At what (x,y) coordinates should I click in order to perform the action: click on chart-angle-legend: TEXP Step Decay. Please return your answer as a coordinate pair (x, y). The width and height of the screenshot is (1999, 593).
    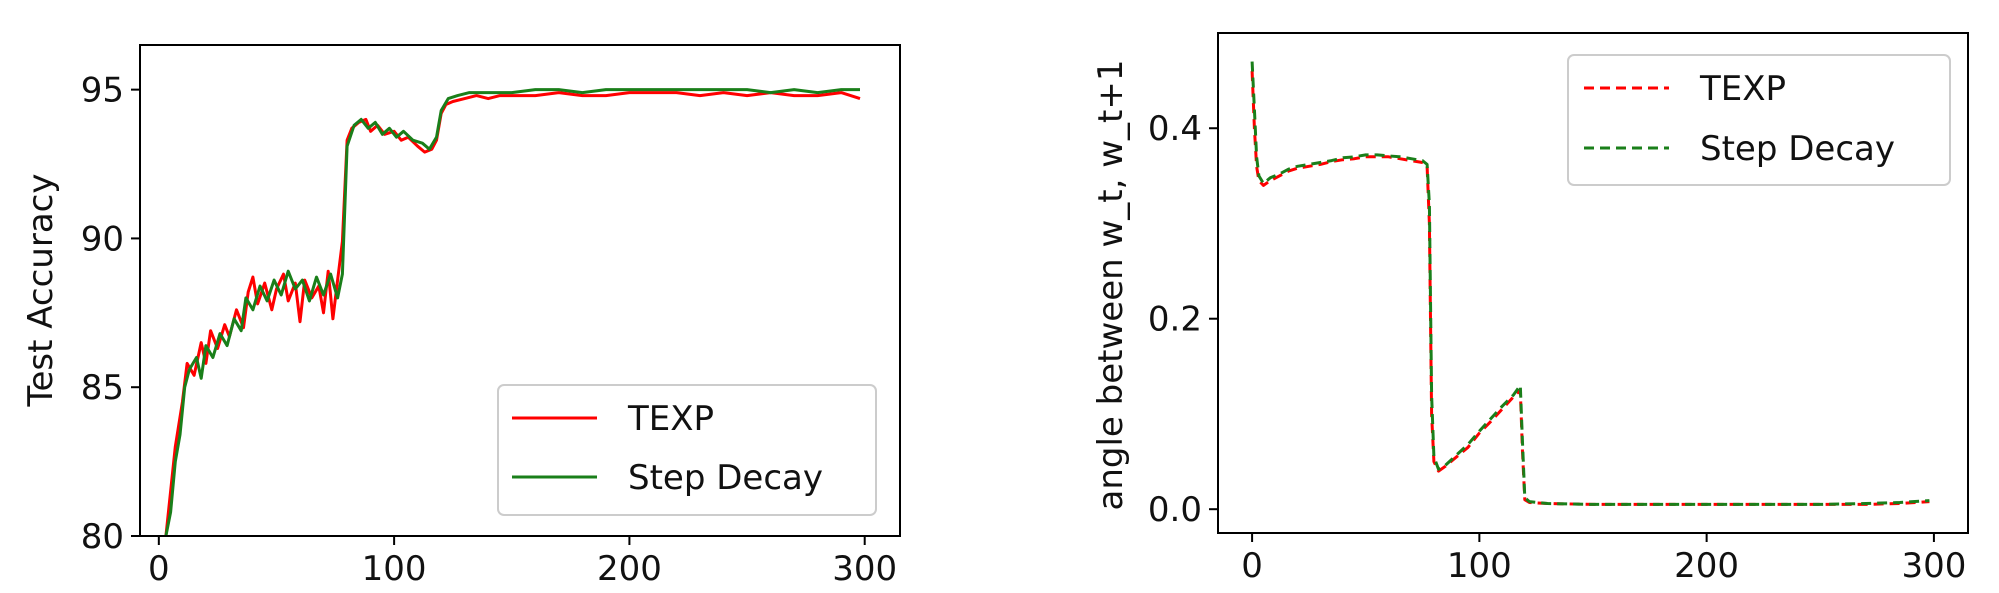
    Looking at the image, I should click on (1759, 120).